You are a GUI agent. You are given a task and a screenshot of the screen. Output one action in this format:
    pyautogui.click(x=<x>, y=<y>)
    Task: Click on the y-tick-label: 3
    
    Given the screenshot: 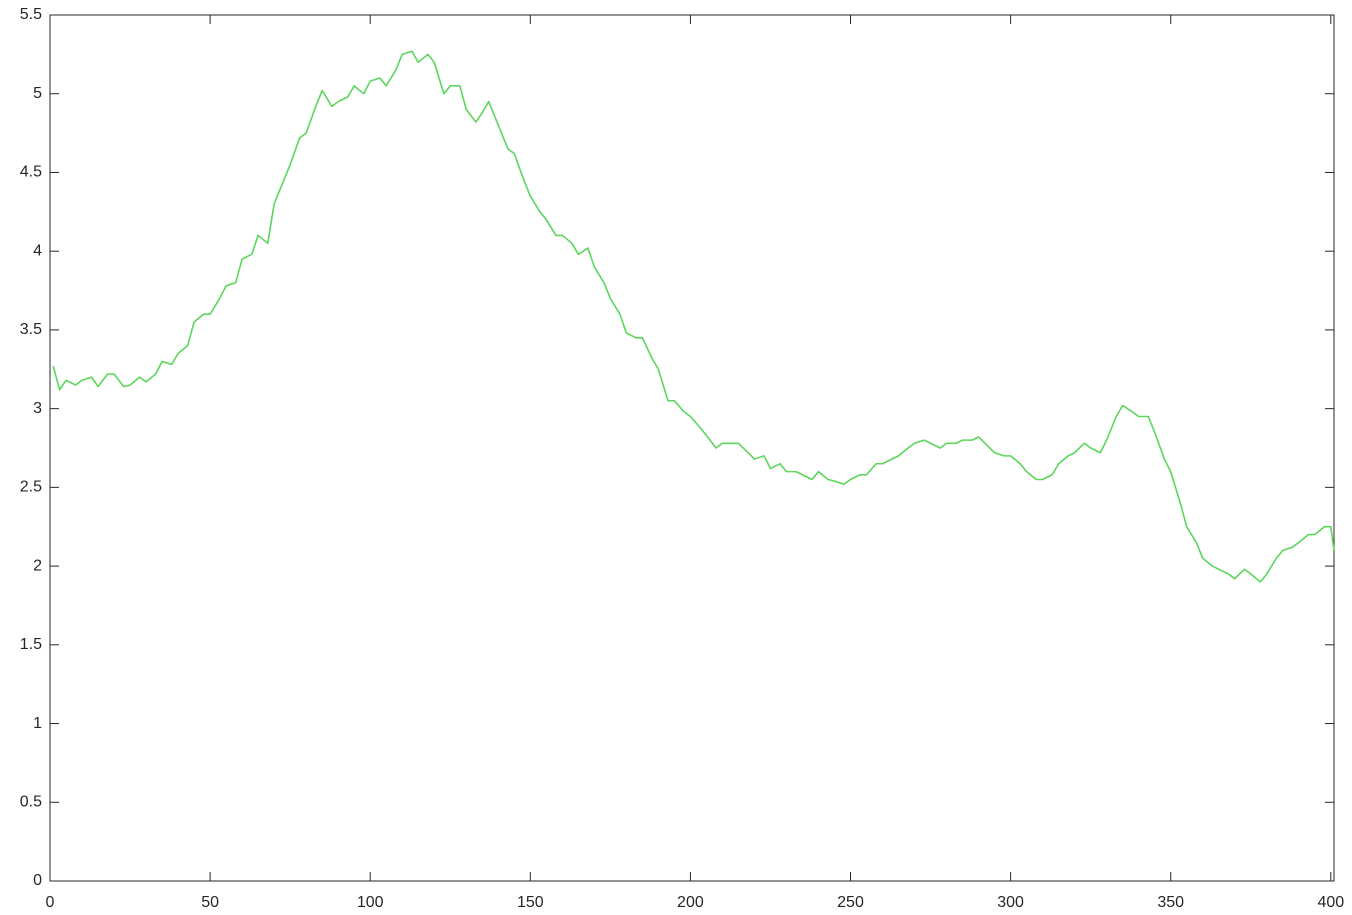 What is the action you would take?
    pyautogui.click(x=37, y=408)
    